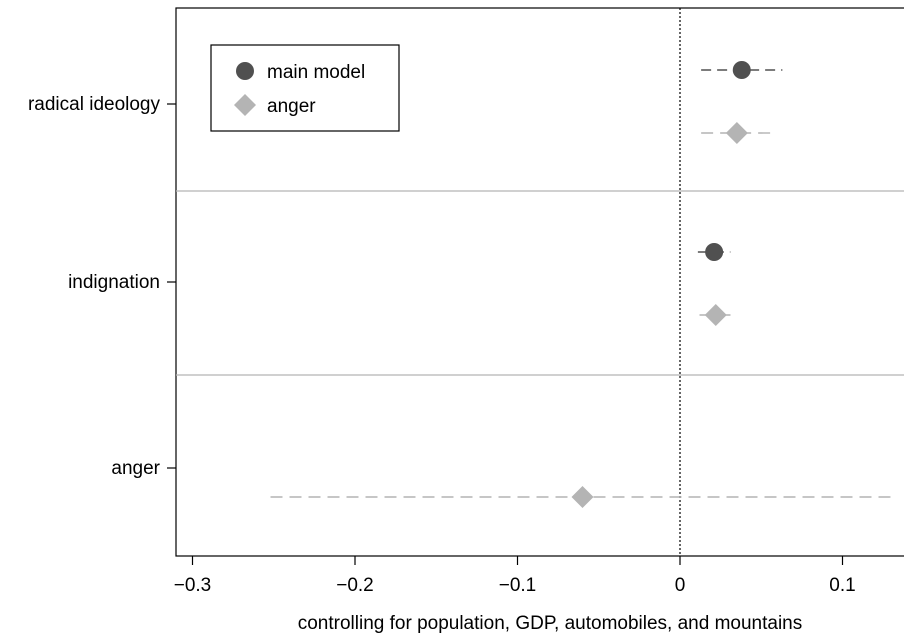 This screenshot has width=904, height=637. Describe the element at coordinates (316, 72) in the screenshot. I see `legend-label: main model` at that location.